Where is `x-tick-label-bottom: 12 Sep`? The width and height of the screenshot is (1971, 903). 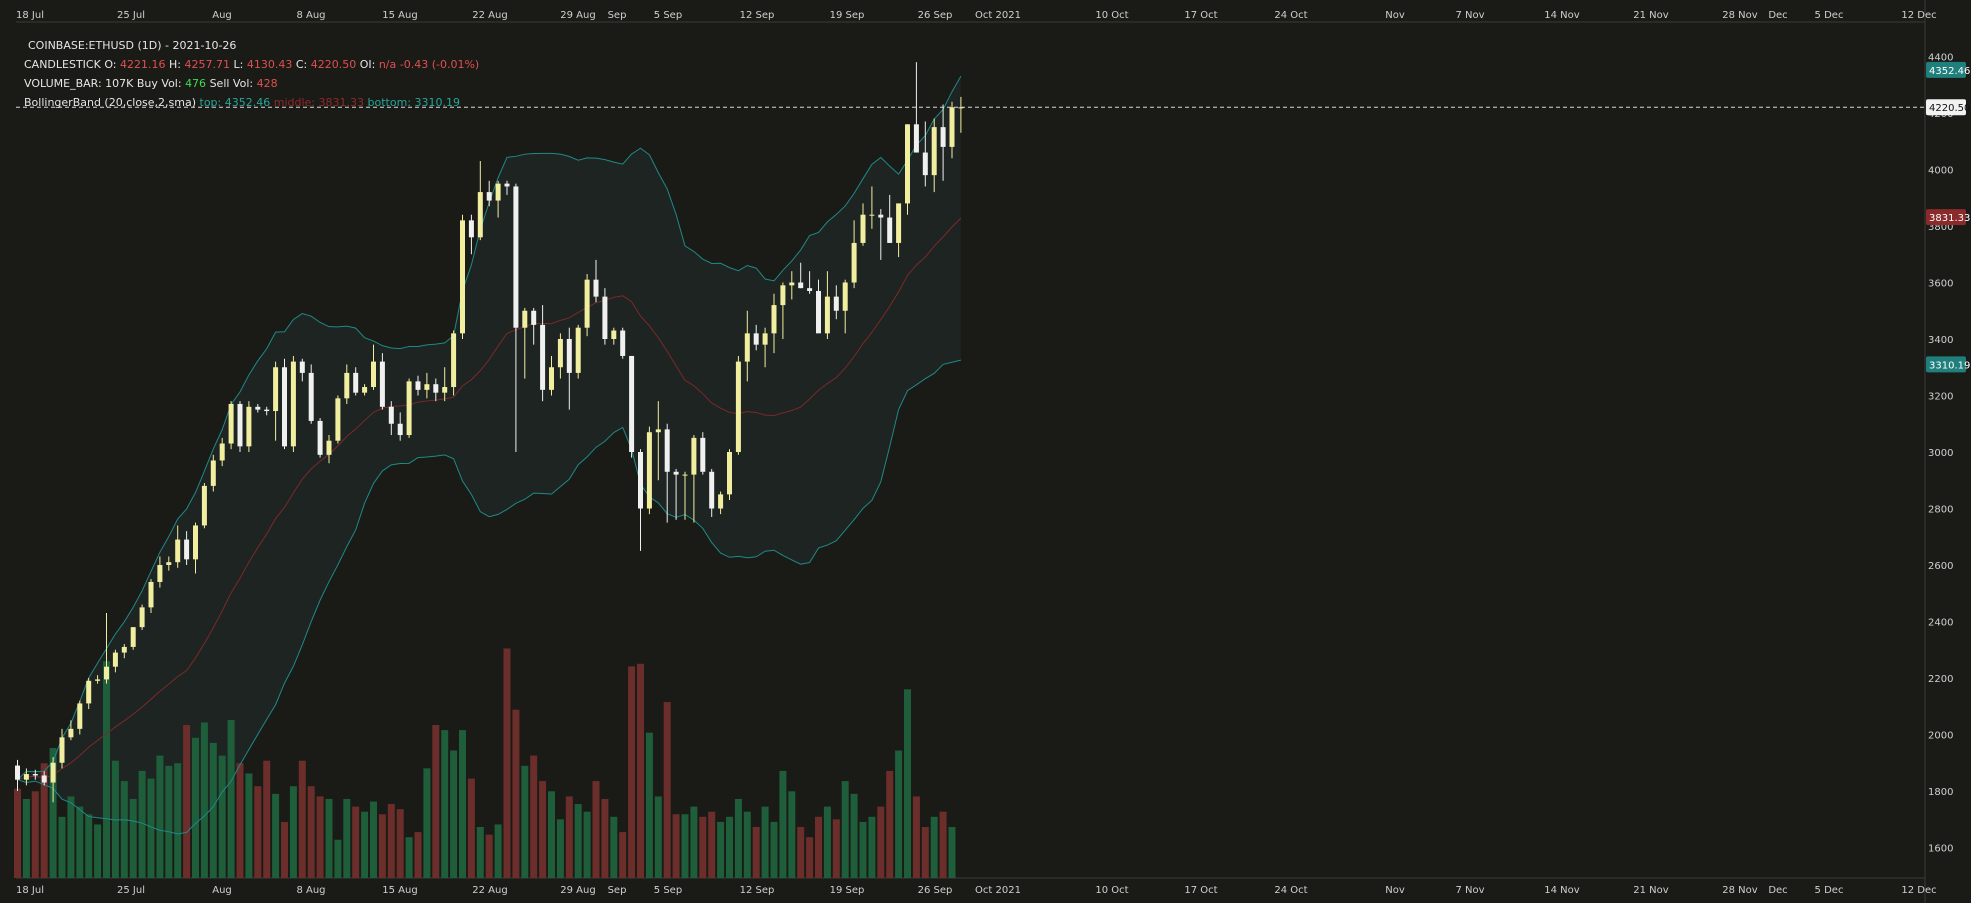 x-tick-label-bottom: 12 Sep is located at coordinates (757, 890).